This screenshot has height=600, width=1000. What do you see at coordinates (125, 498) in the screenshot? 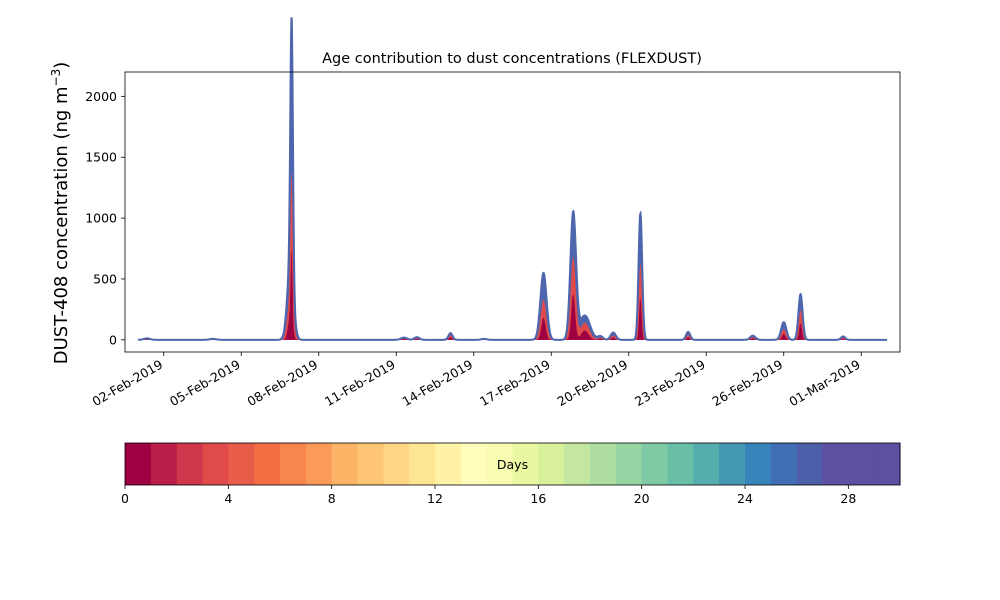
I see `colorbar-tick-label: 0` at bounding box center [125, 498].